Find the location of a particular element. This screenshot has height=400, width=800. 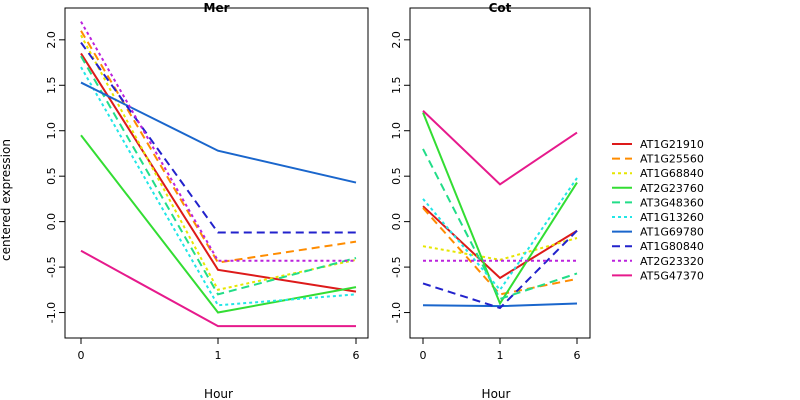

cot-y-tick-label: 0.5 is located at coordinates (396, 176).